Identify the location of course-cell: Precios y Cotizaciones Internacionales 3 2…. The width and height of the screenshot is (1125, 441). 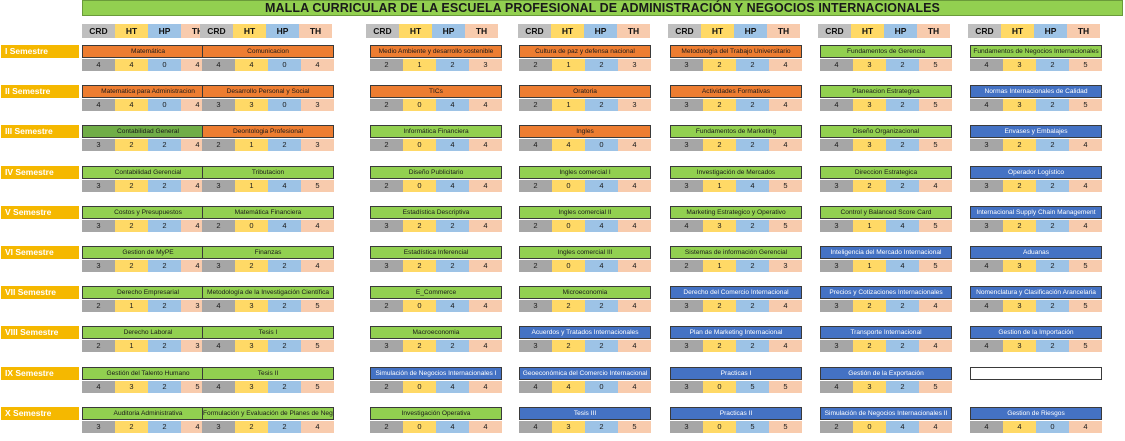
(886, 299).